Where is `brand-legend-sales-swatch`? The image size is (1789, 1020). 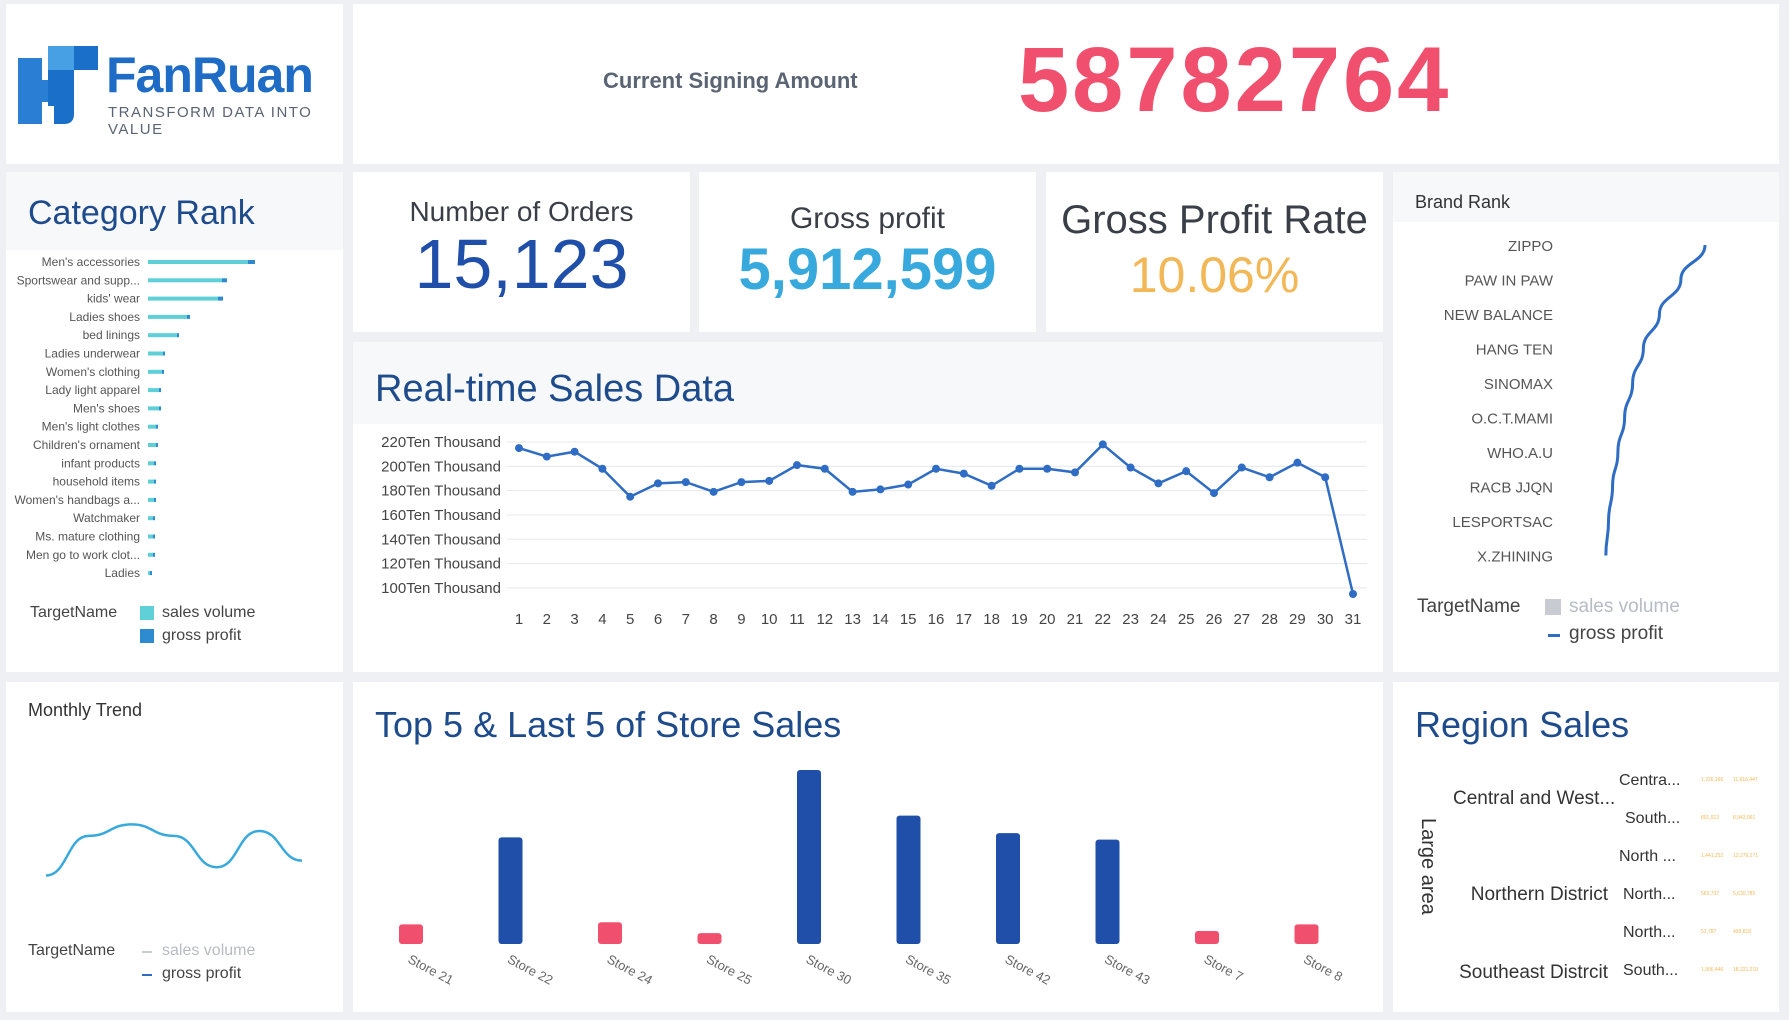
brand-legend-sales-swatch is located at coordinates (1553, 607).